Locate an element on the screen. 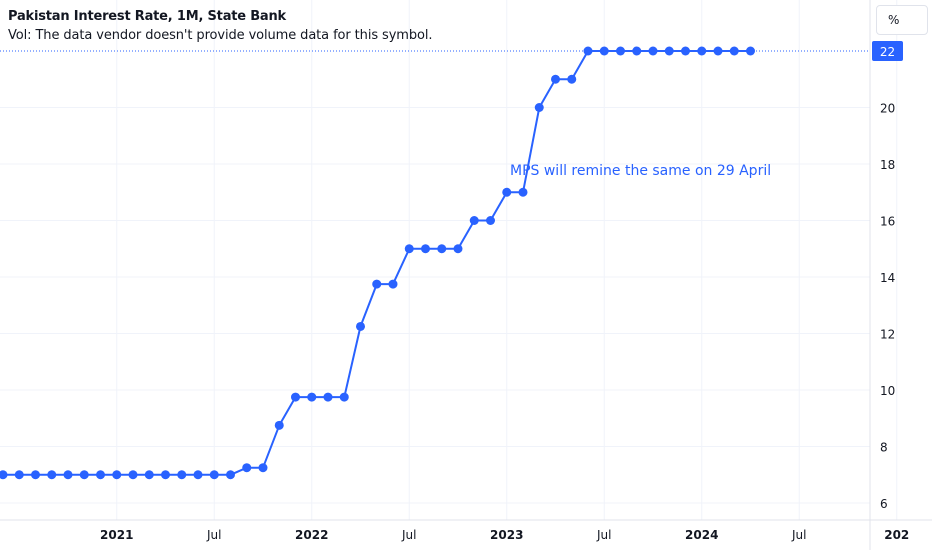 The width and height of the screenshot is (932, 550). x-tick-label: 2024 is located at coordinates (701, 535).